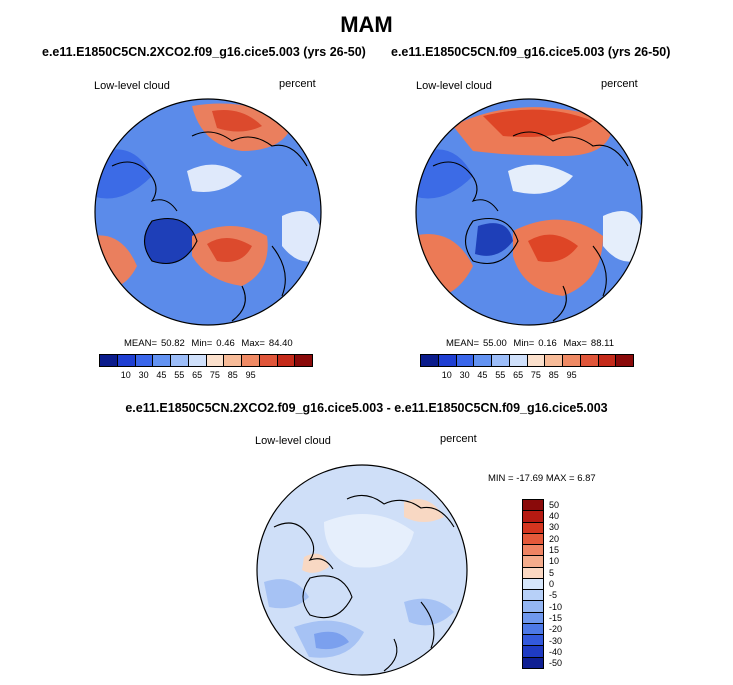  What do you see at coordinates (553, 595) in the screenshot?
I see `colorbar-tick-label: -5` at bounding box center [553, 595].